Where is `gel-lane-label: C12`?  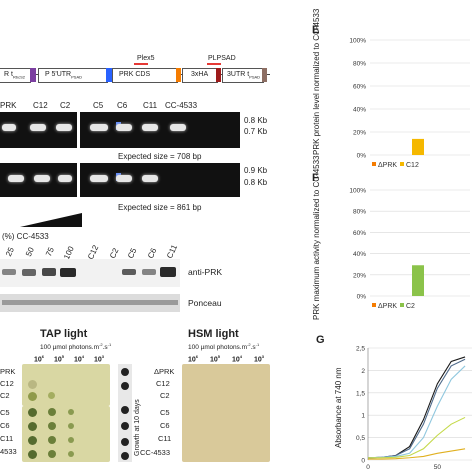
gel-lane-label: C12 is located at coordinates (40, 105).